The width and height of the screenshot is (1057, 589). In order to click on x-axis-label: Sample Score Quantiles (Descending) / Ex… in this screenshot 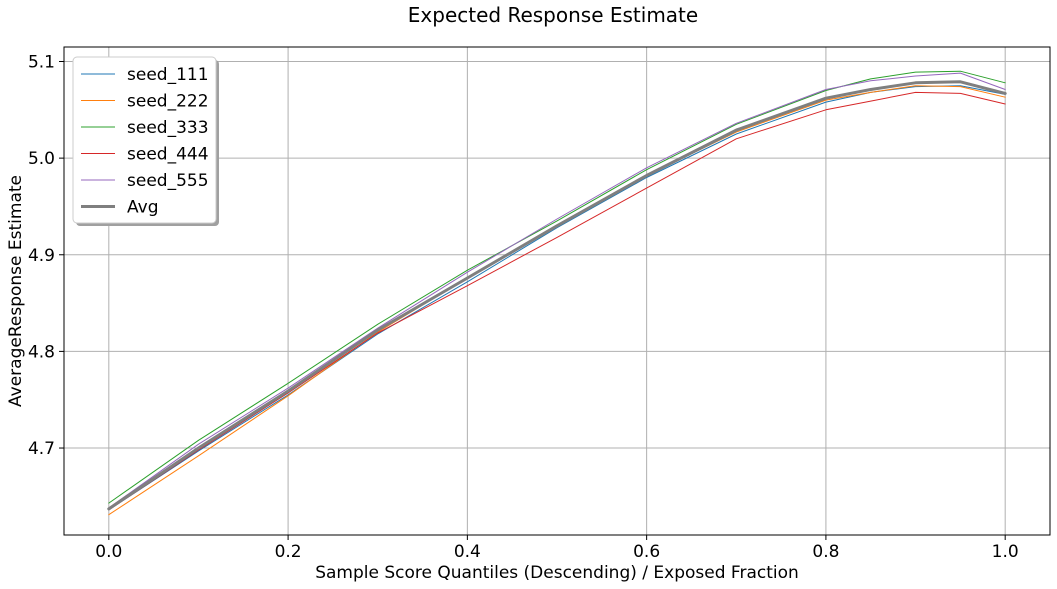, I will do `click(557, 573)`.